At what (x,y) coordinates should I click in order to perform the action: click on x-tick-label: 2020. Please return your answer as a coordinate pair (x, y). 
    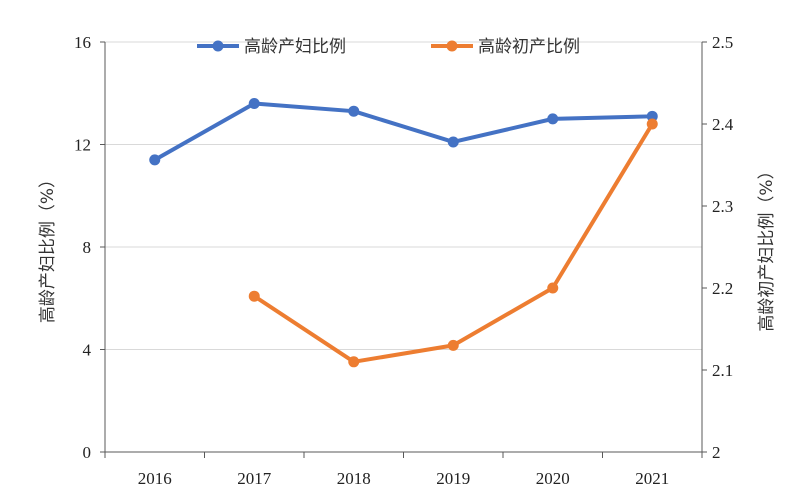
    Looking at the image, I should click on (553, 478).